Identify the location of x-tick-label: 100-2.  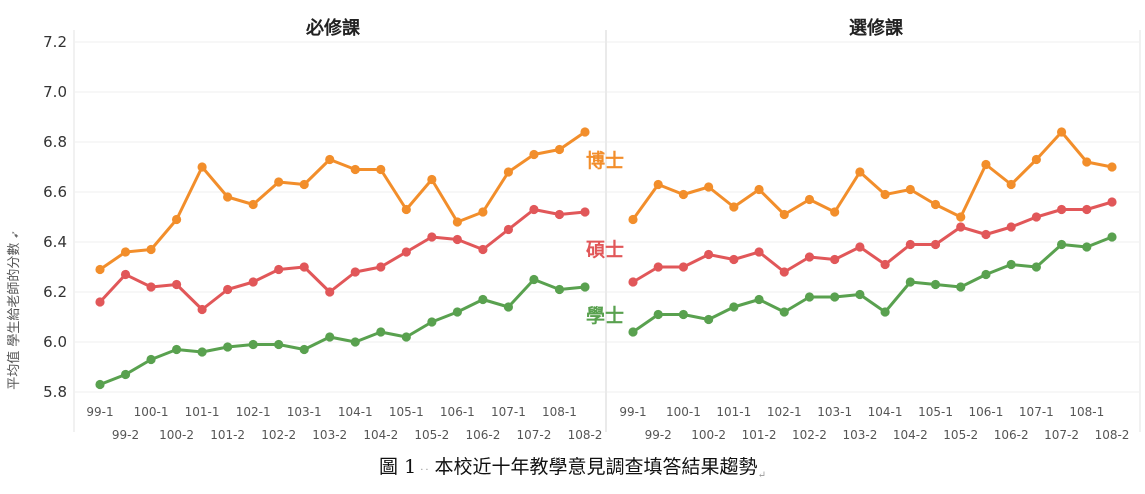
(708, 435).